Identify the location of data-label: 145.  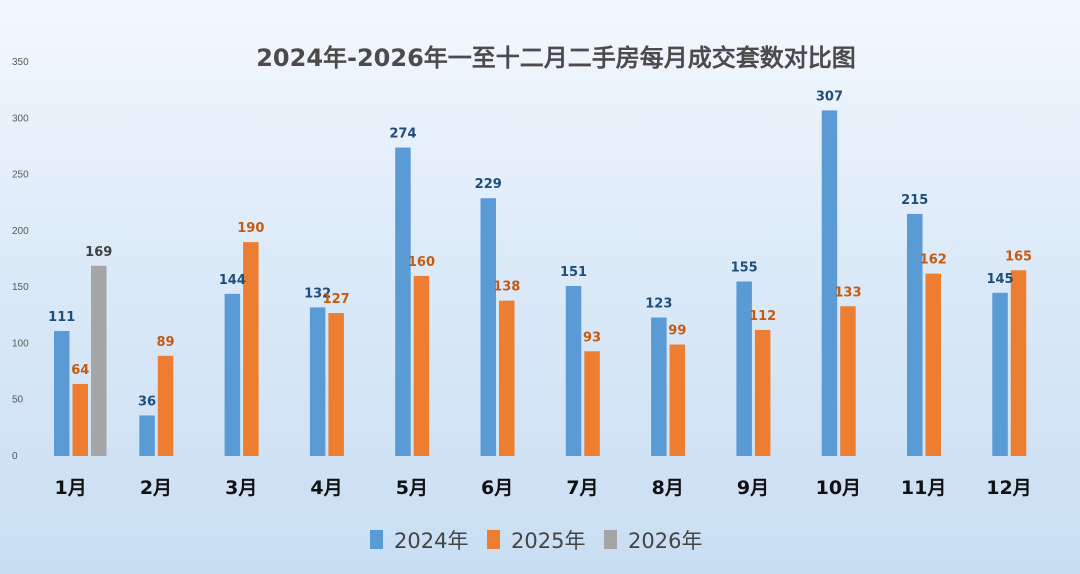
(999, 279).